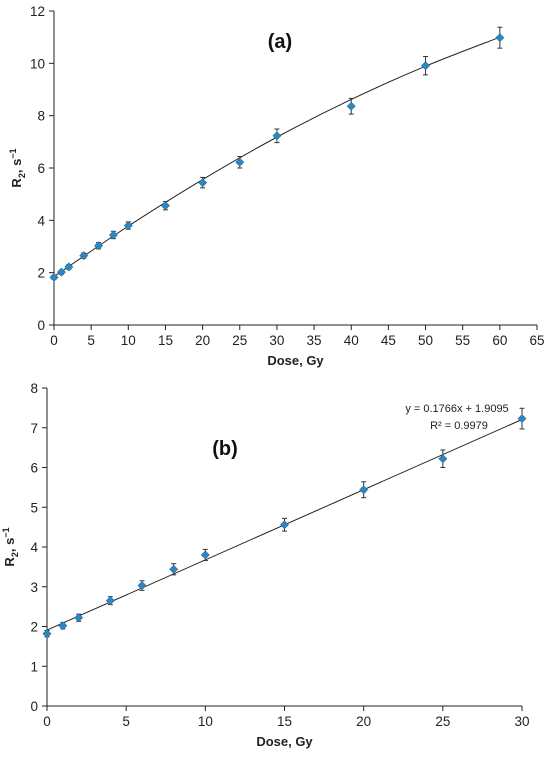 This screenshot has width=550, height=760. I want to click on chart-1-x-axis-title: Dose, Gy, so click(284, 741).